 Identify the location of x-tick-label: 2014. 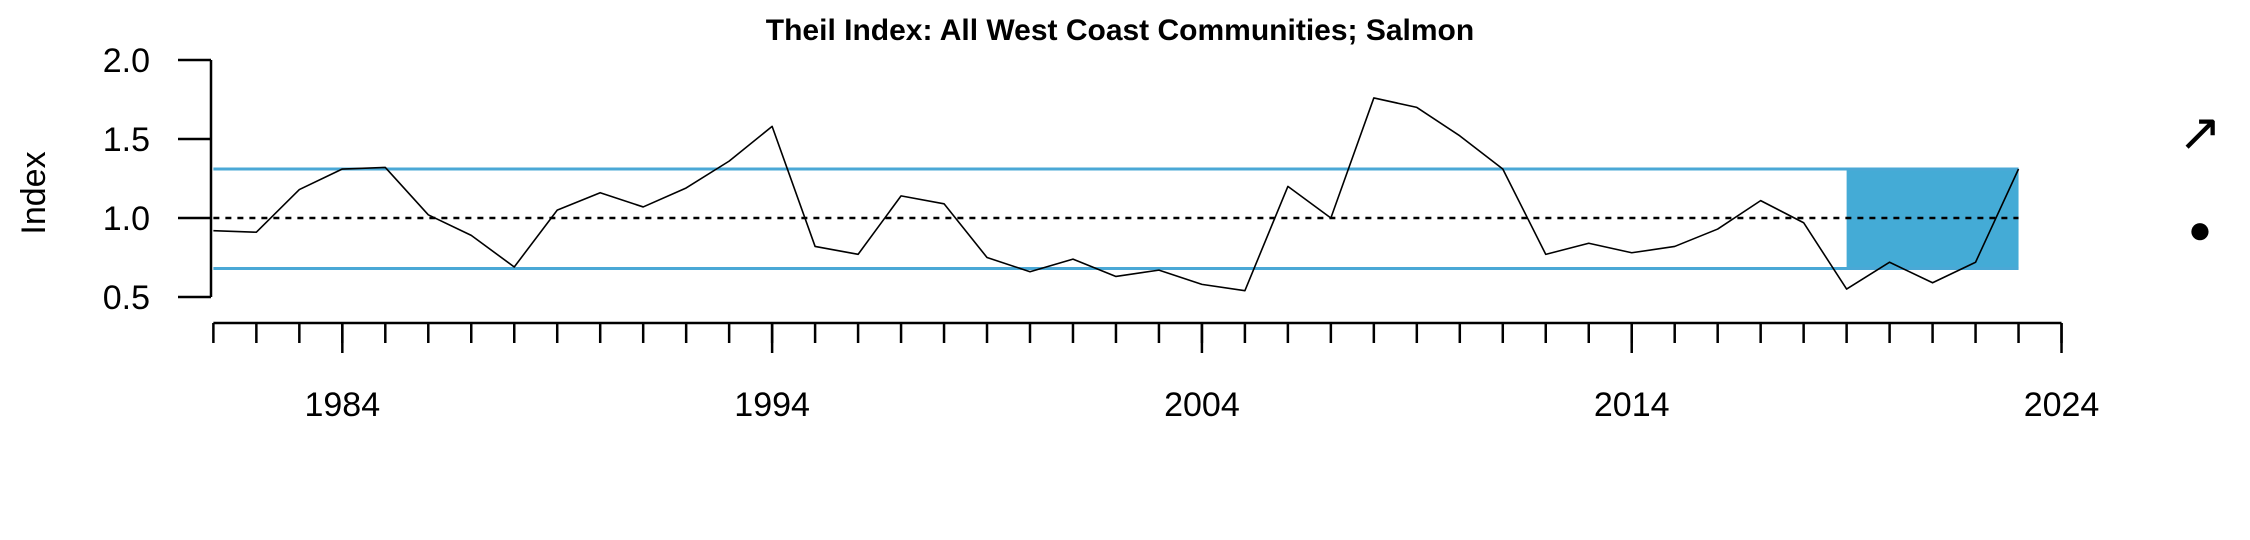
(1632, 405).